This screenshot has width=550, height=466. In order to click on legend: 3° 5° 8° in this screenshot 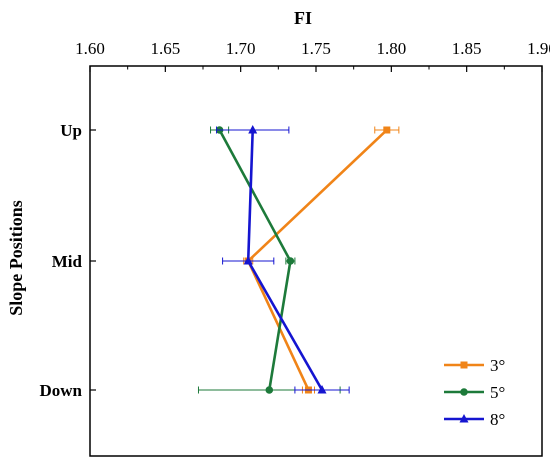, I will do `click(474, 392)`.